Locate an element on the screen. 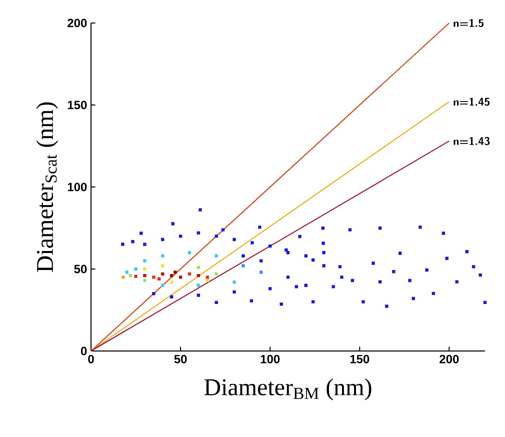 The height and width of the screenshot is (437, 505). x-tick-label: 100 is located at coordinates (270, 359).